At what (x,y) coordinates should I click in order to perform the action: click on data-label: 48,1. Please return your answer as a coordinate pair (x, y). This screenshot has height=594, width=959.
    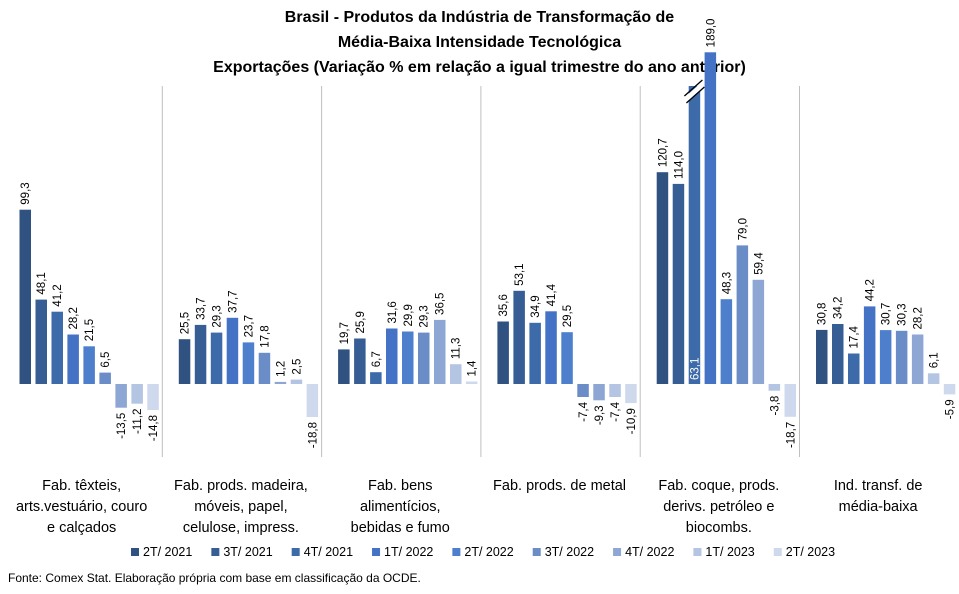
    Looking at the image, I should click on (42, 283).